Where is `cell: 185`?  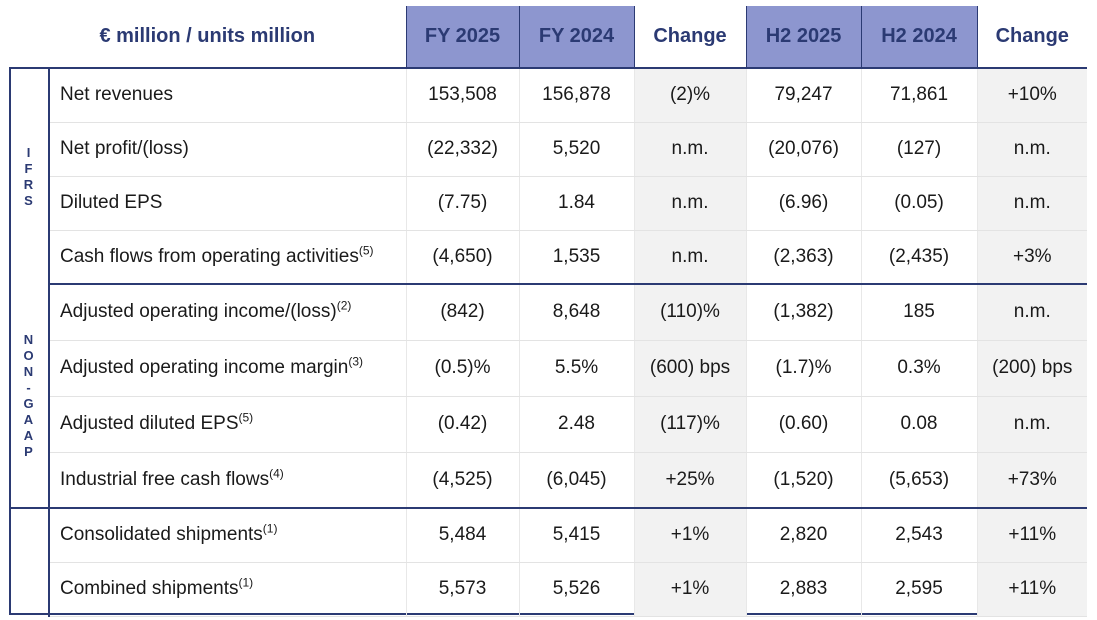 cell: 185 is located at coordinates (919, 312).